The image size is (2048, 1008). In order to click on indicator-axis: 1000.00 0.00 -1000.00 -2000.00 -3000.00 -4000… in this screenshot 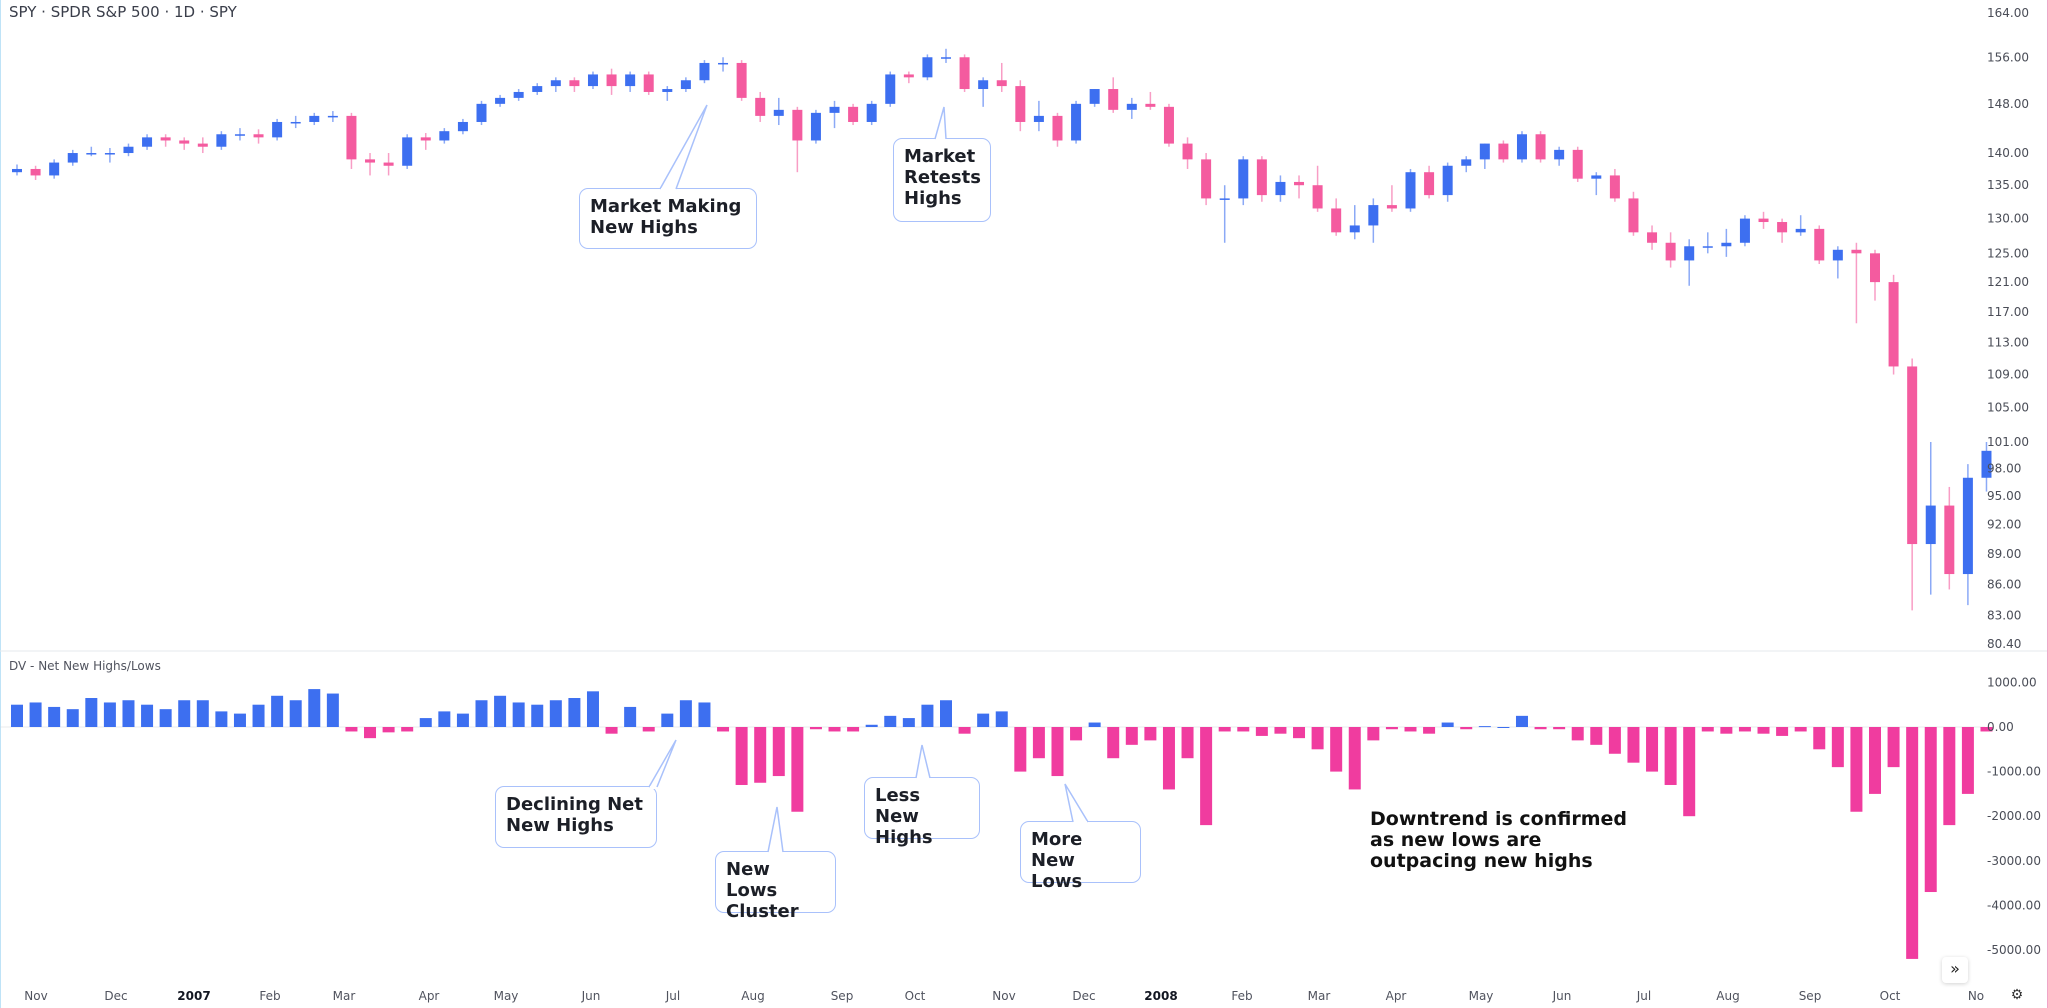, I will do `click(2014, 816)`.